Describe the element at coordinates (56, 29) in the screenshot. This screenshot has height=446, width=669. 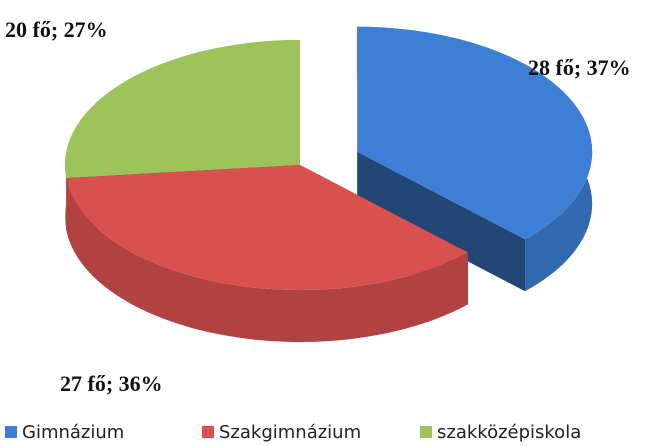
I see `data-label: 20 fő; 27%` at that location.